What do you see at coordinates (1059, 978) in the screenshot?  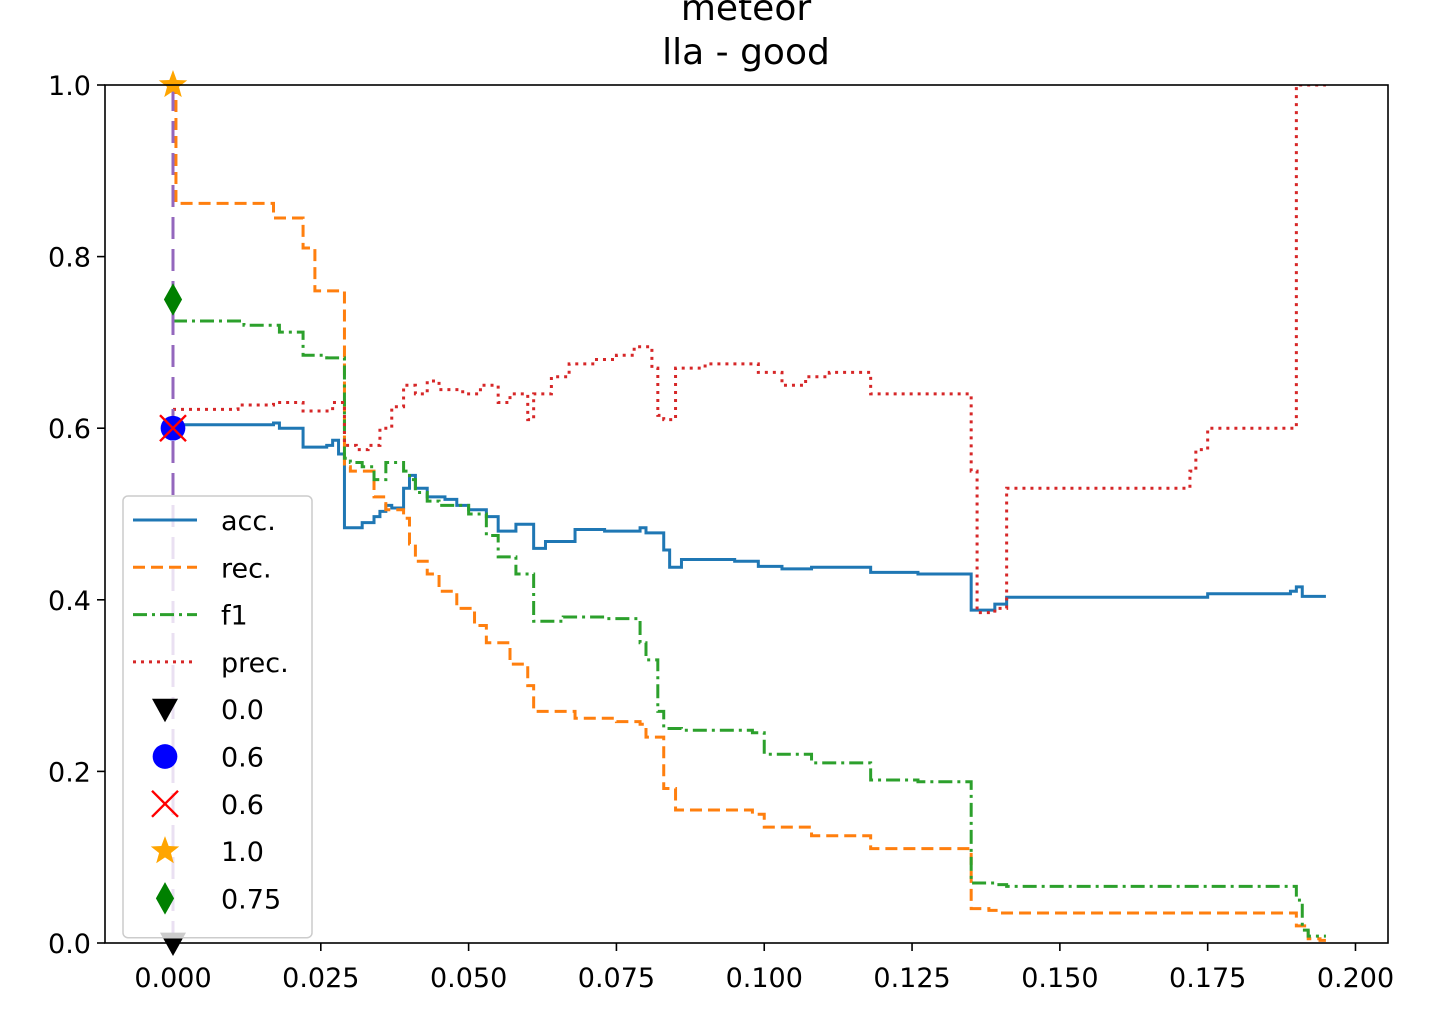 I see `x-tick-label: 0.150` at bounding box center [1059, 978].